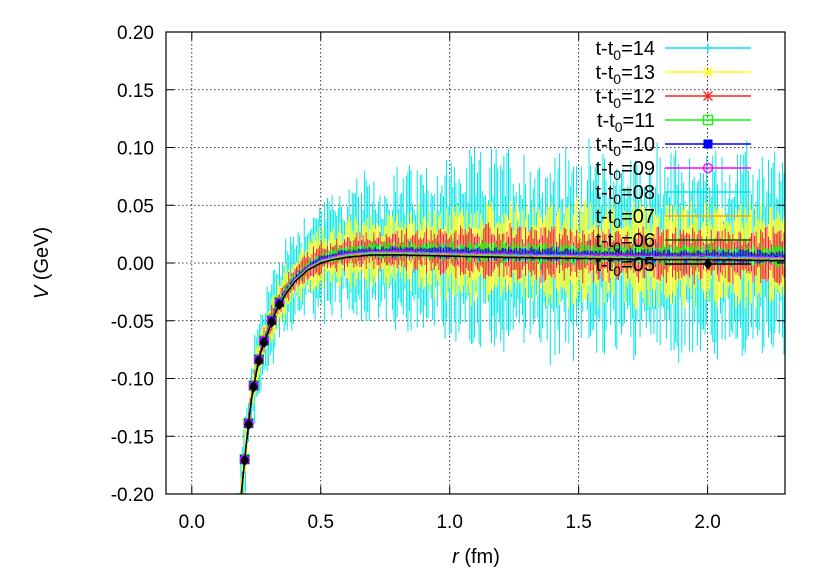 This screenshot has width=822, height=576. I want to click on y-tick-label: -0.10, so click(132, 380).